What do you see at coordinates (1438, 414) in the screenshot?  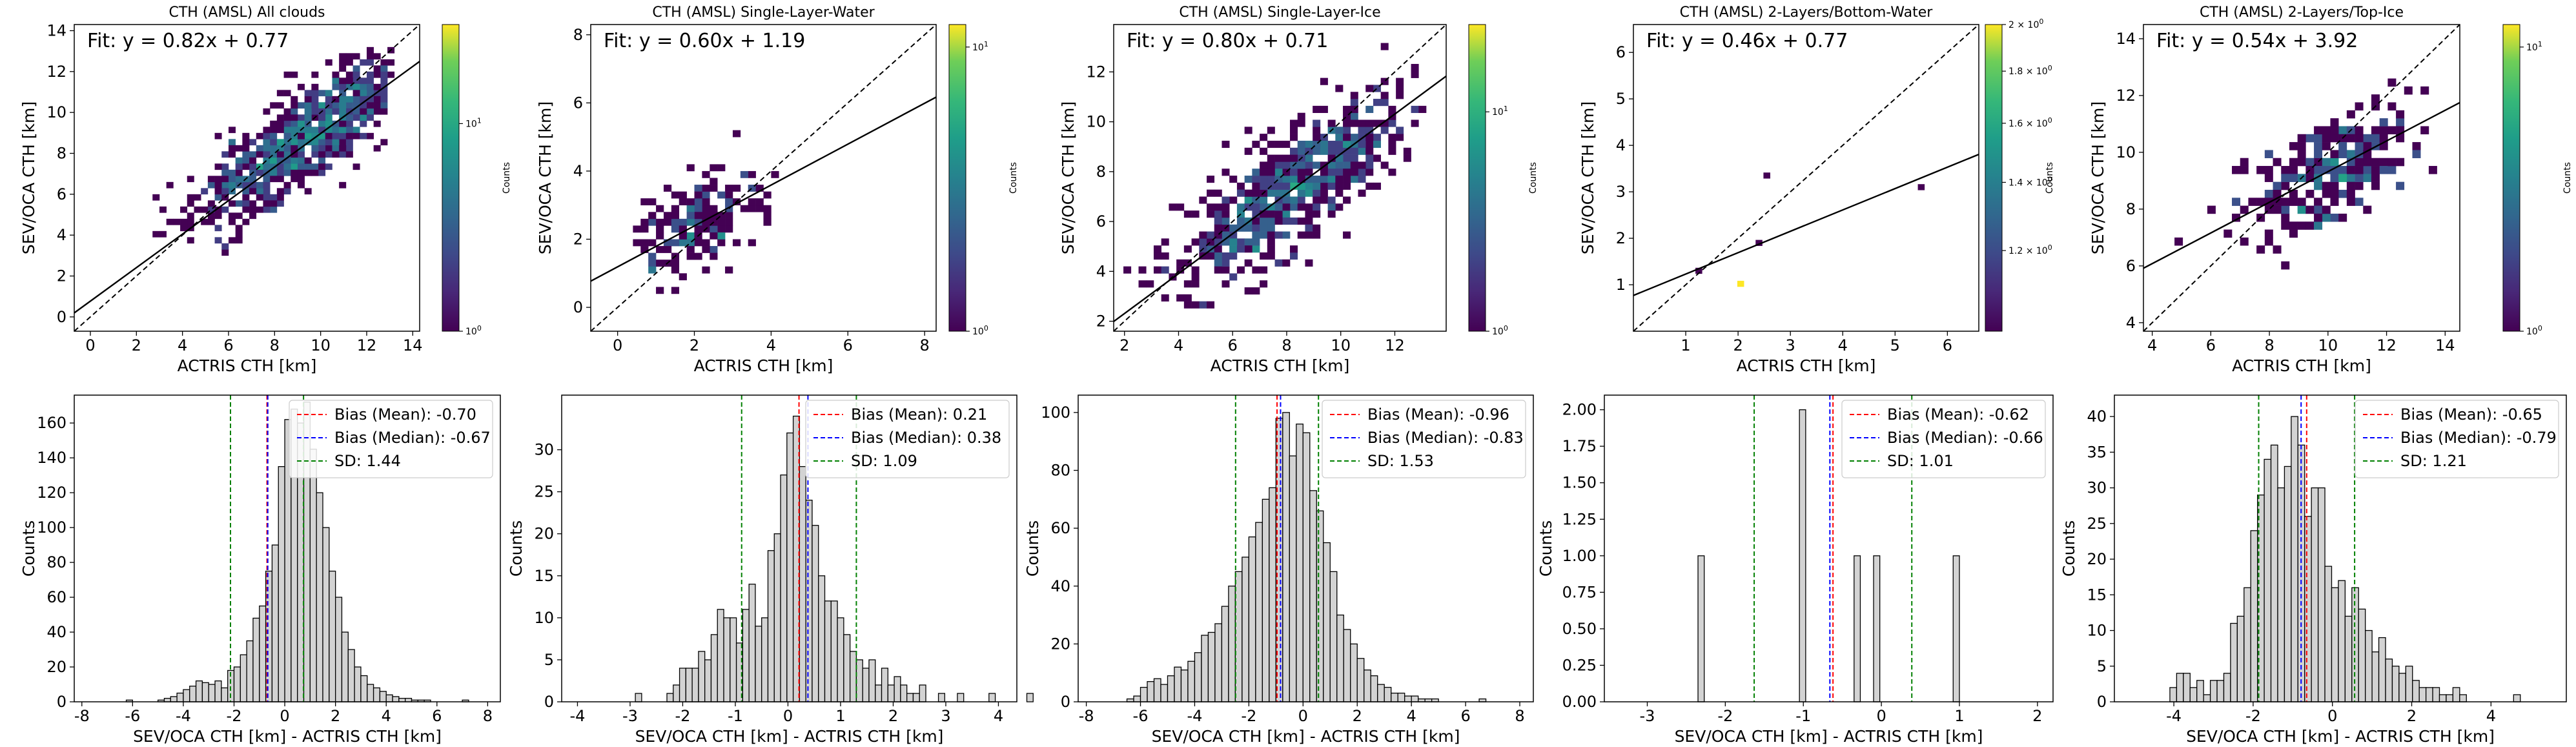 I see `legend-entry-bias-mean: Bias (Mean): -0.96` at bounding box center [1438, 414].